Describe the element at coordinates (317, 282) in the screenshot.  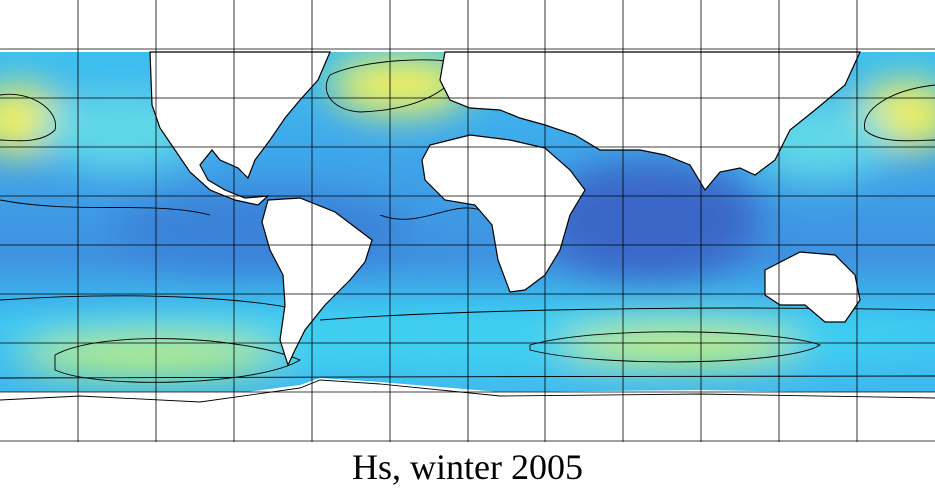
I see `south-america` at that location.